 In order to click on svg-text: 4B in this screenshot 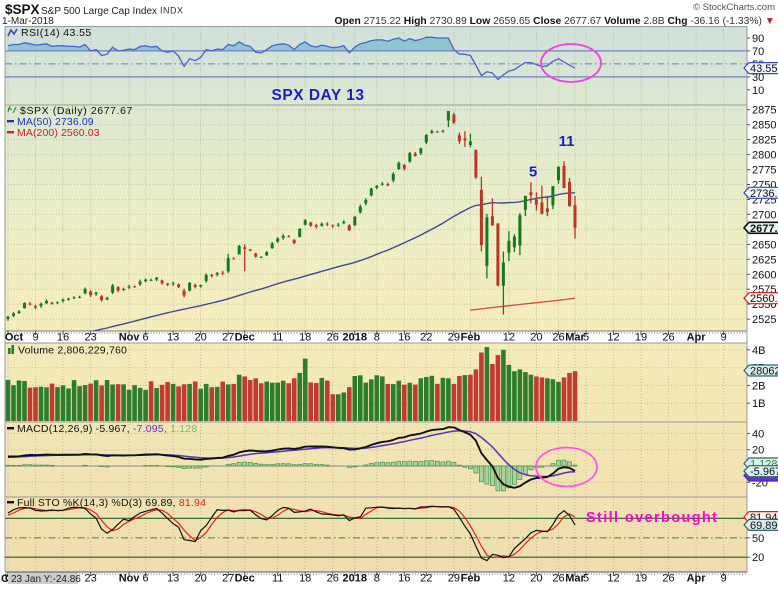, I will do `click(758, 351)`.